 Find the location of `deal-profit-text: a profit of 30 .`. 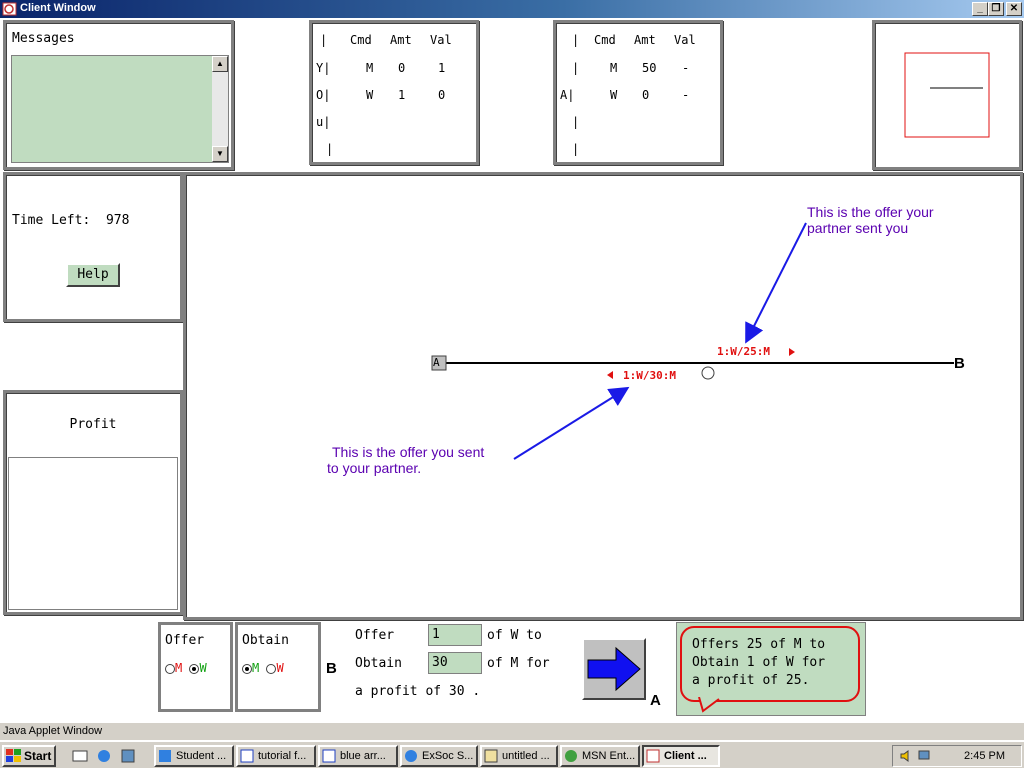

deal-profit-text: a profit of 30 . is located at coordinates (418, 691).